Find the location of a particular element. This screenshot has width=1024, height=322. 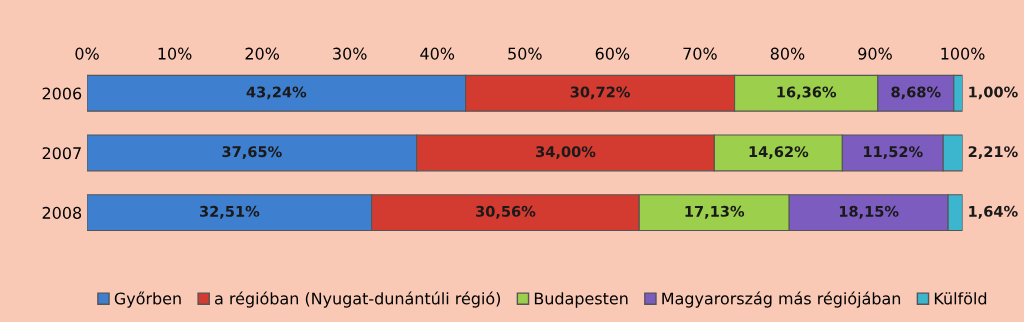

data-label: 14,62% is located at coordinates (779, 153).